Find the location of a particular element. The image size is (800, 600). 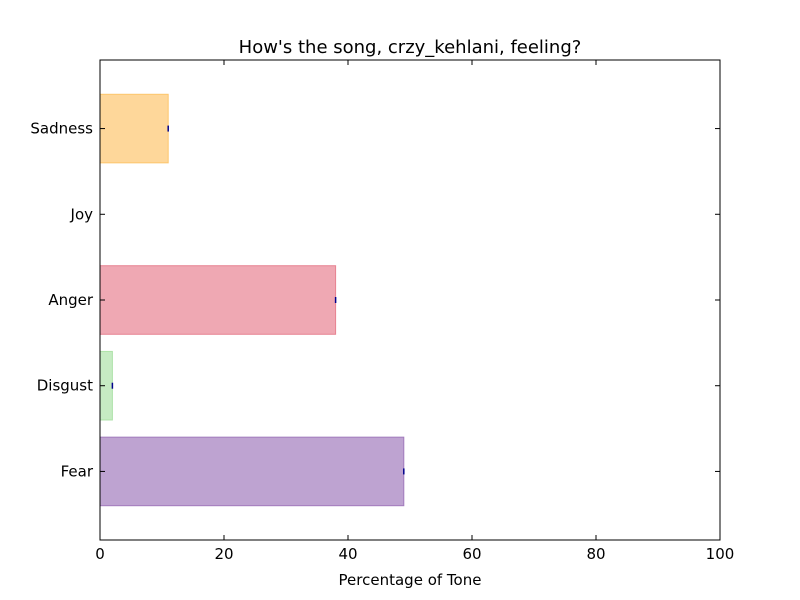

x-tick-label: 40 is located at coordinates (347, 554).